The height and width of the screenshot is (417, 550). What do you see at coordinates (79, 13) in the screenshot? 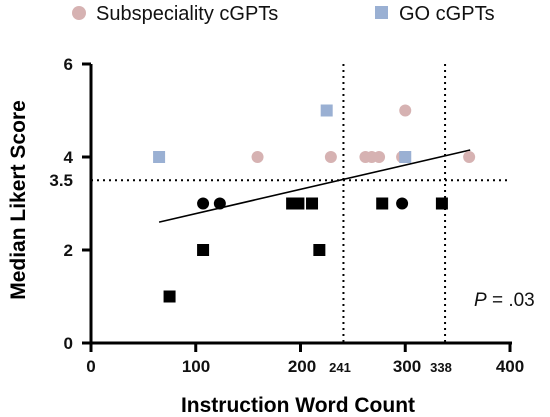
I see `legend-marker-subspeciality` at bounding box center [79, 13].